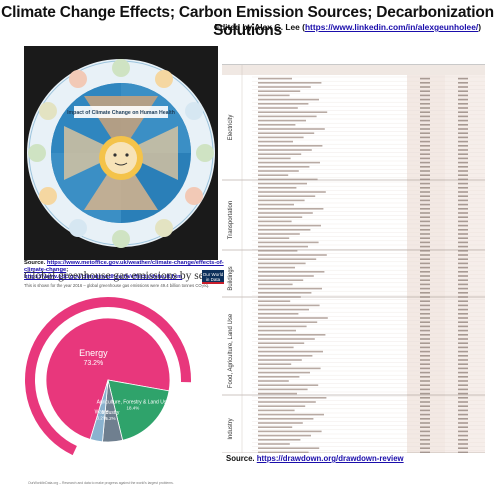 Image resolution: width=495 pixels, height=495 pixels. Describe the element at coordinates (93, 353) in the screenshot. I see `slice-label: Energy` at that location.